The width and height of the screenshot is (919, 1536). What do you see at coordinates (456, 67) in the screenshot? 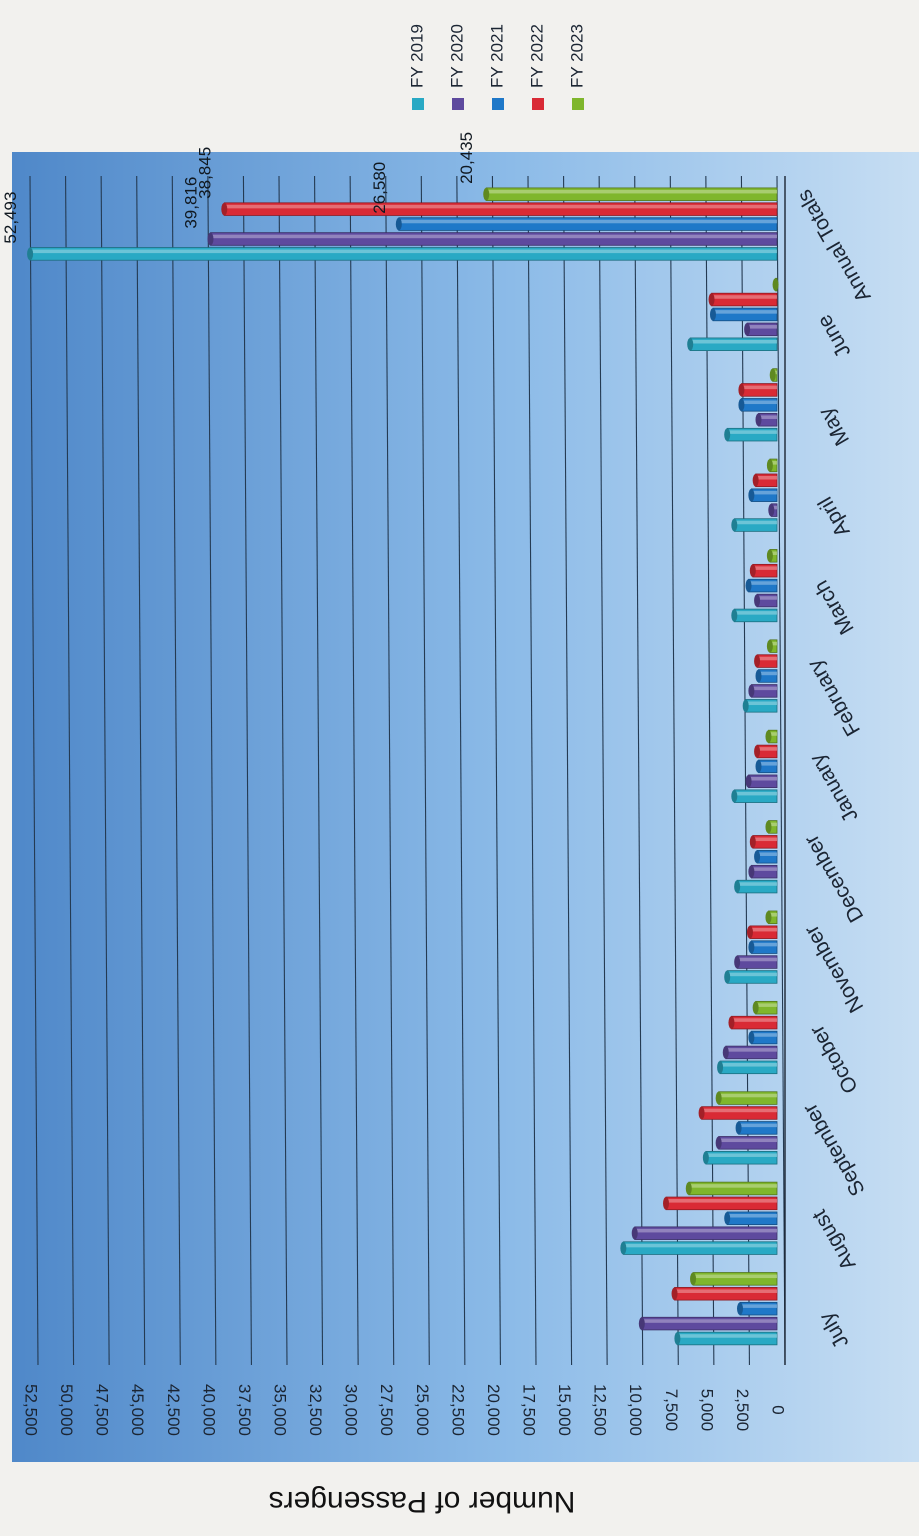
I see `legend-item: FY 2020` at bounding box center [456, 67].